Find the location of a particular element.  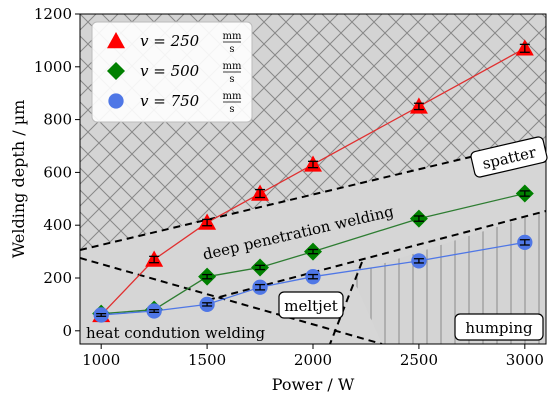

y-tick-label: 0 is located at coordinates (67, 331).